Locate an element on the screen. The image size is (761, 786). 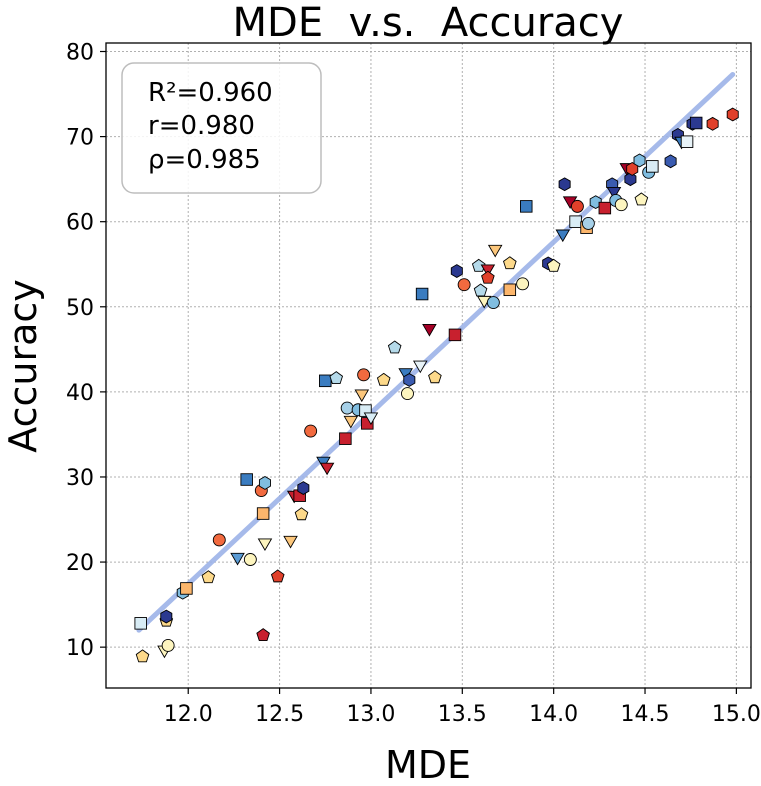
chart-title: MDE v.s. Accuracy is located at coordinates (428, 23).